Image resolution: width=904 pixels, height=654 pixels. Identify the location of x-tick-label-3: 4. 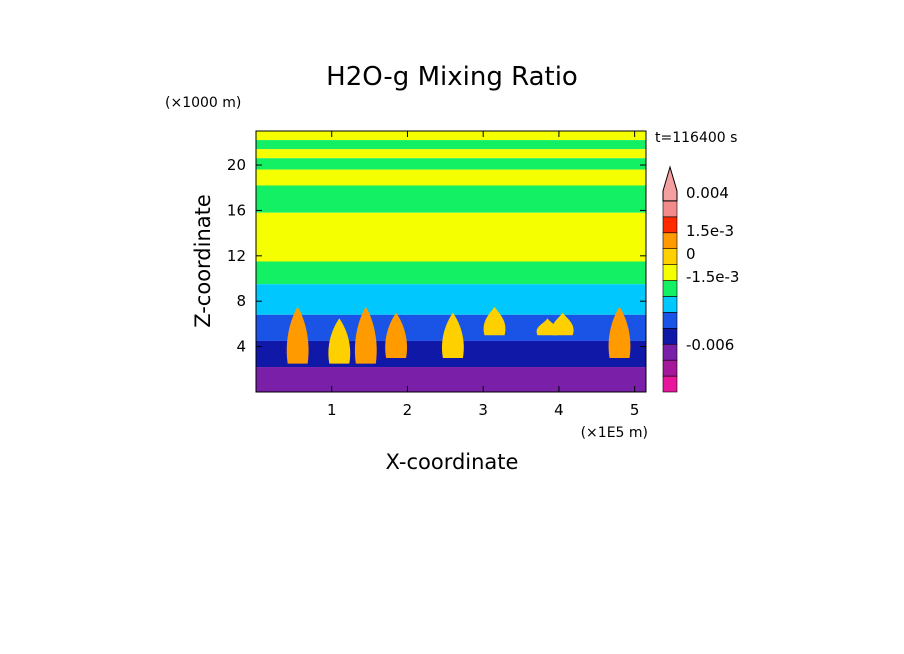
(559, 410).